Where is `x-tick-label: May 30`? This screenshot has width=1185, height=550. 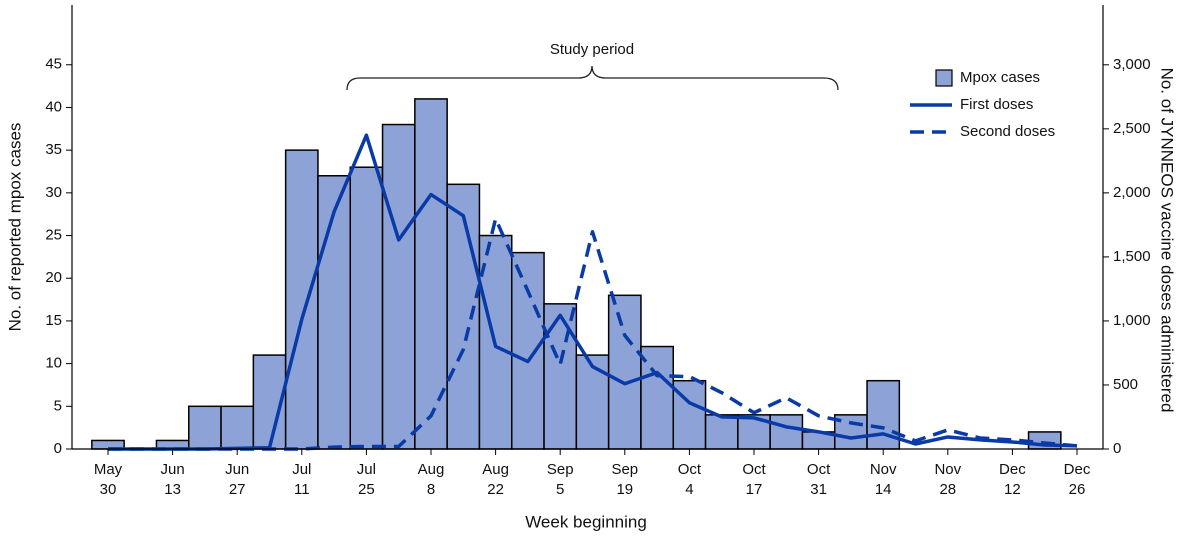
x-tick-label: May 30 is located at coordinates (108, 479).